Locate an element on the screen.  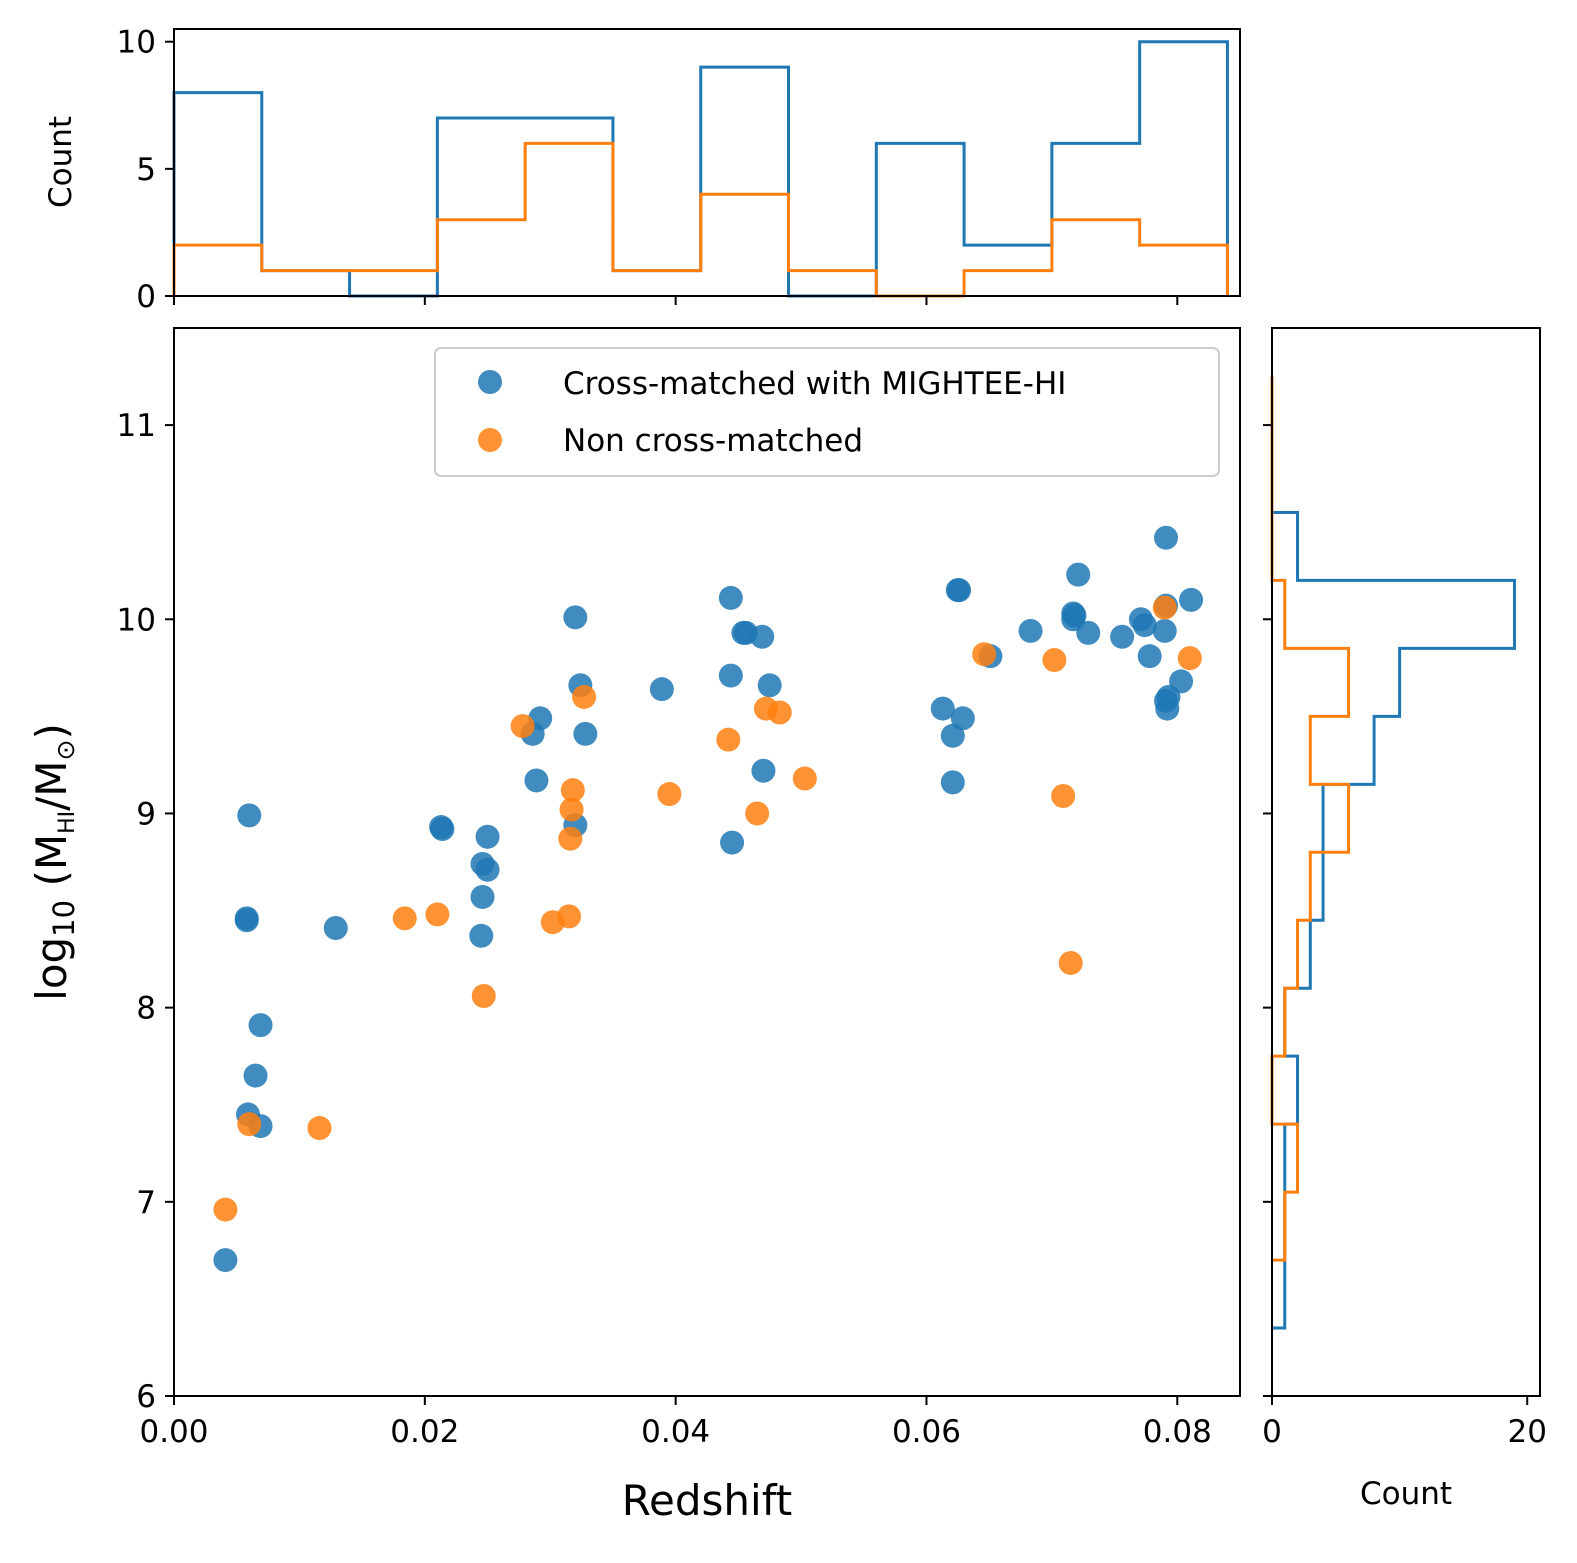
legend-box is located at coordinates (827, 412).